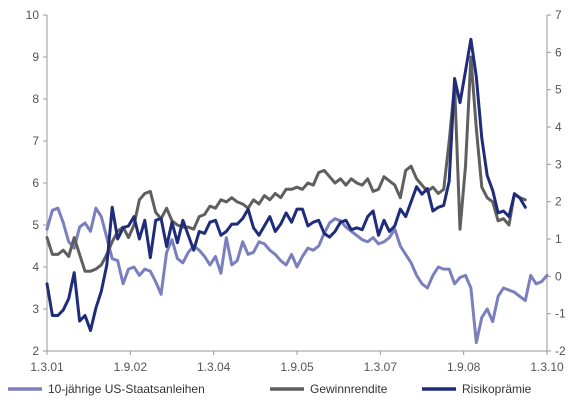  Describe the element at coordinates (558, 202) in the screenshot. I see `right-tick-label: 2` at that location.